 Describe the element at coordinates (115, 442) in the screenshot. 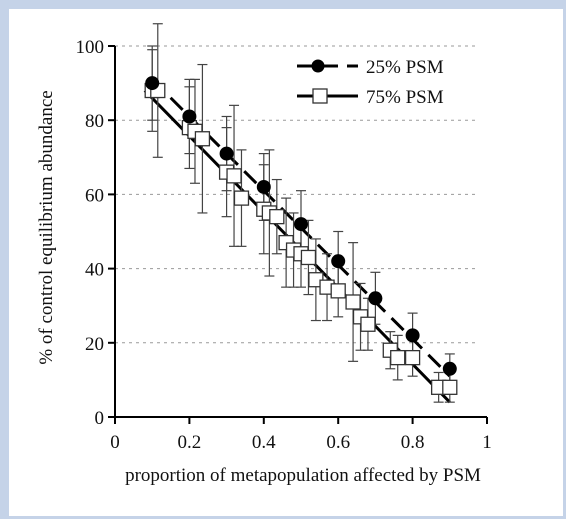

I see `x-tick-label-0: 0` at that location.